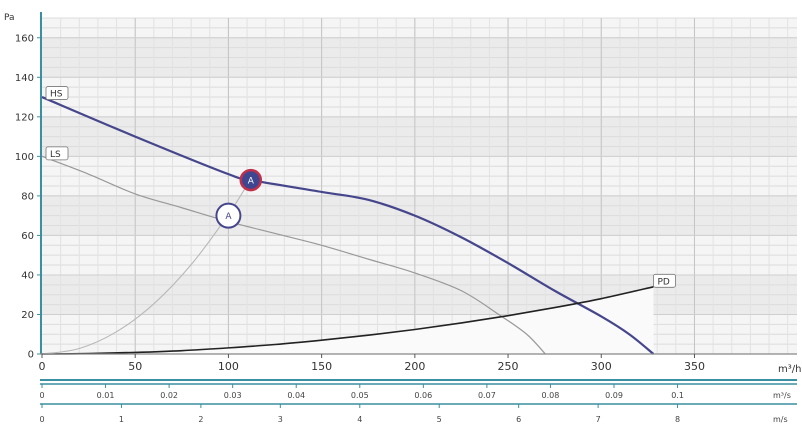 Image resolution: width=802 pixels, height=429 pixels. Describe the element at coordinates (423, 395) in the screenshot. I see `secondary-tick-label: 0.06` at that location.